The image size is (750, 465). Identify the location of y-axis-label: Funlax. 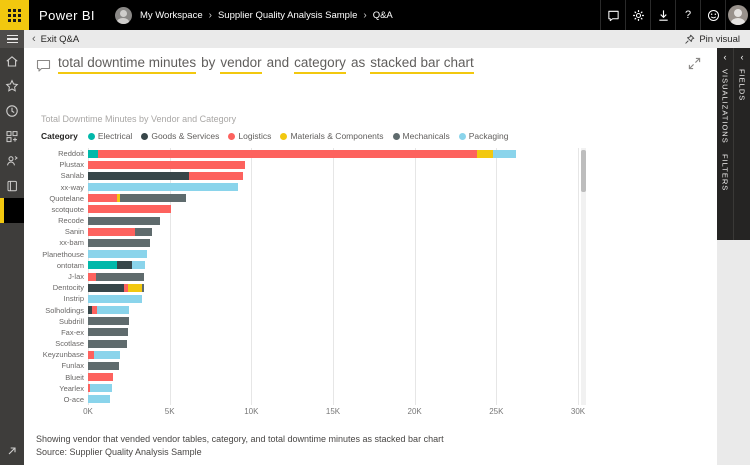
(72, 366).